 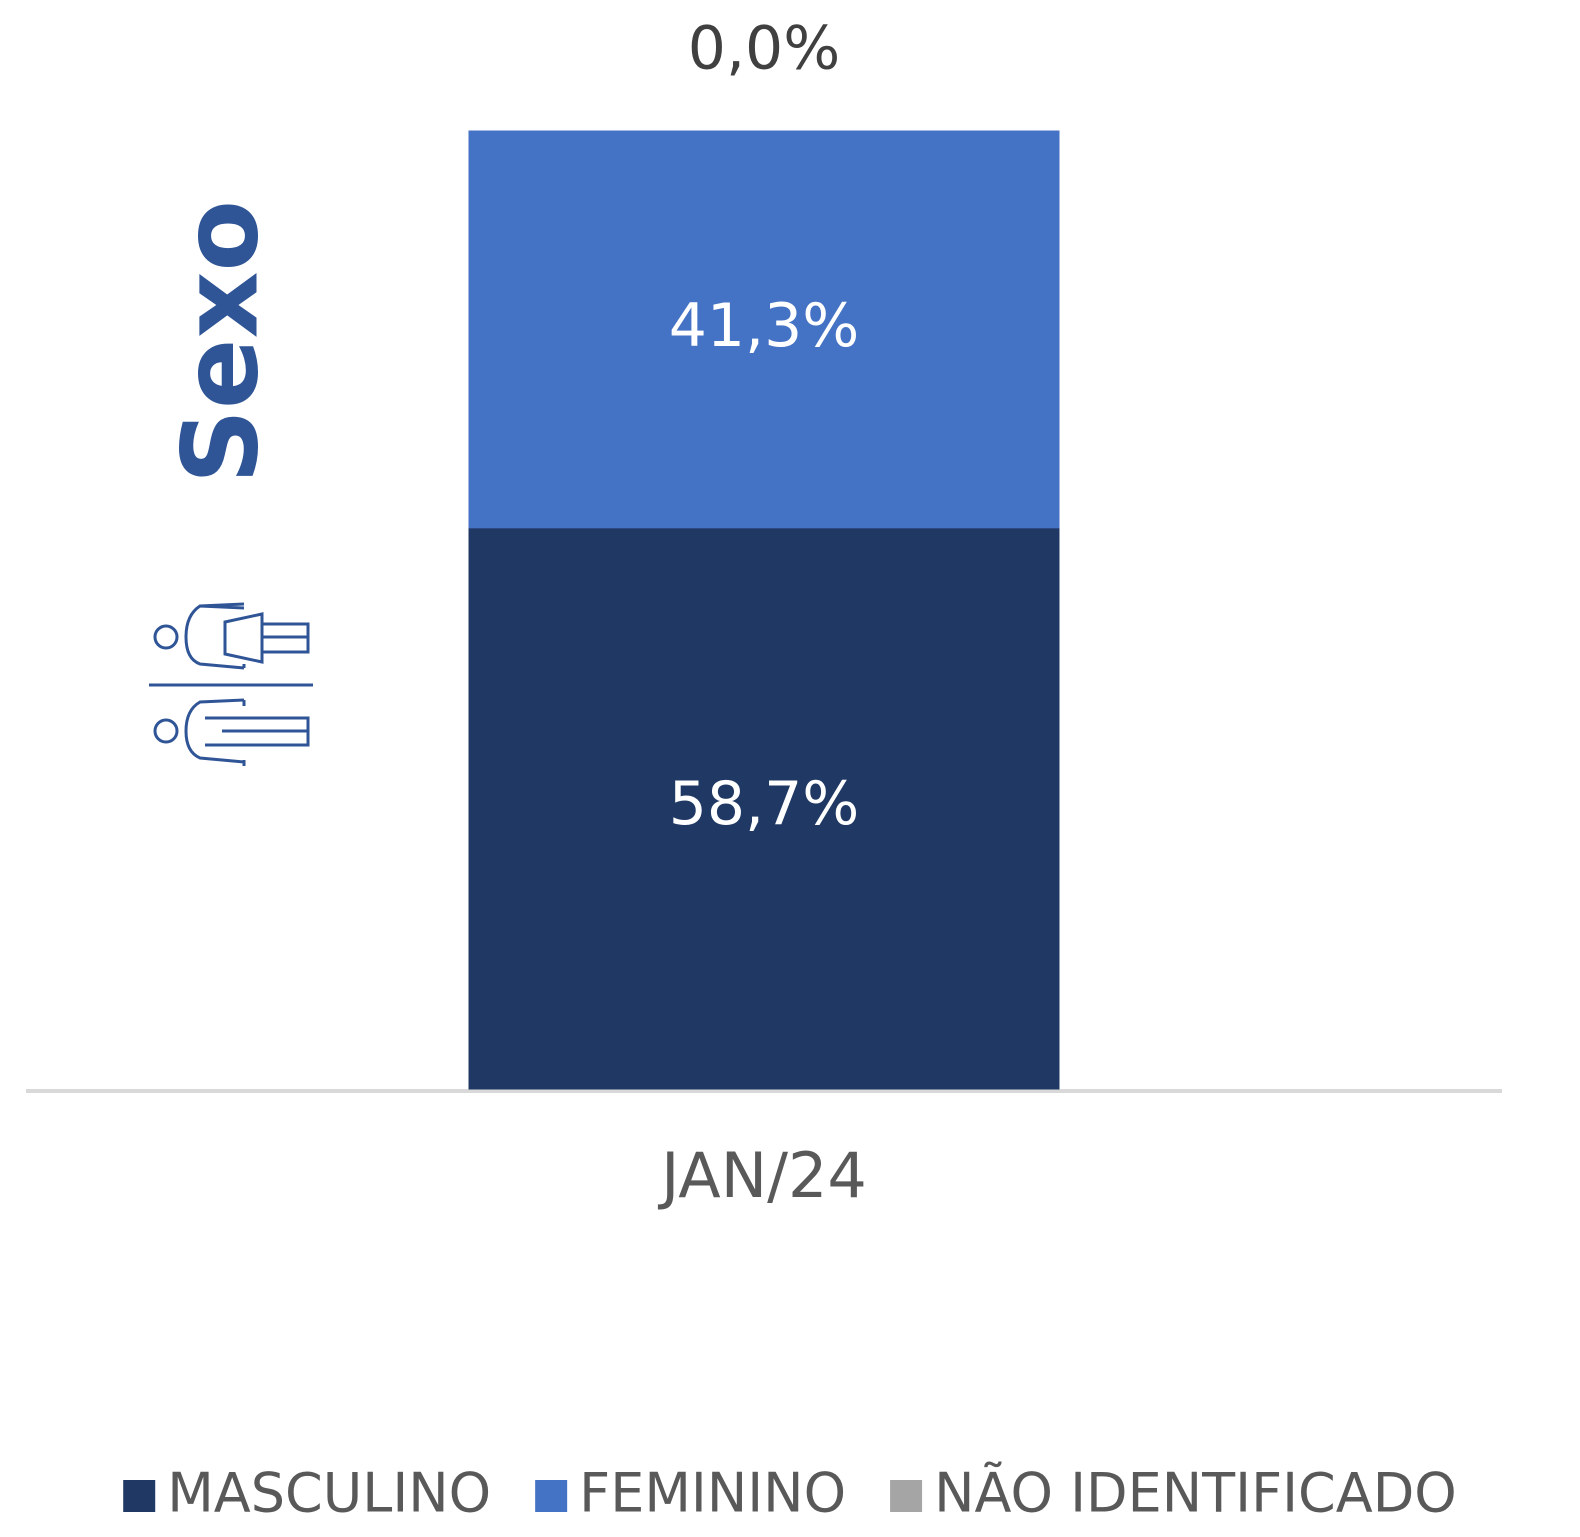 I want to click on data-label: 58,7%, so click(x=764, y=804).